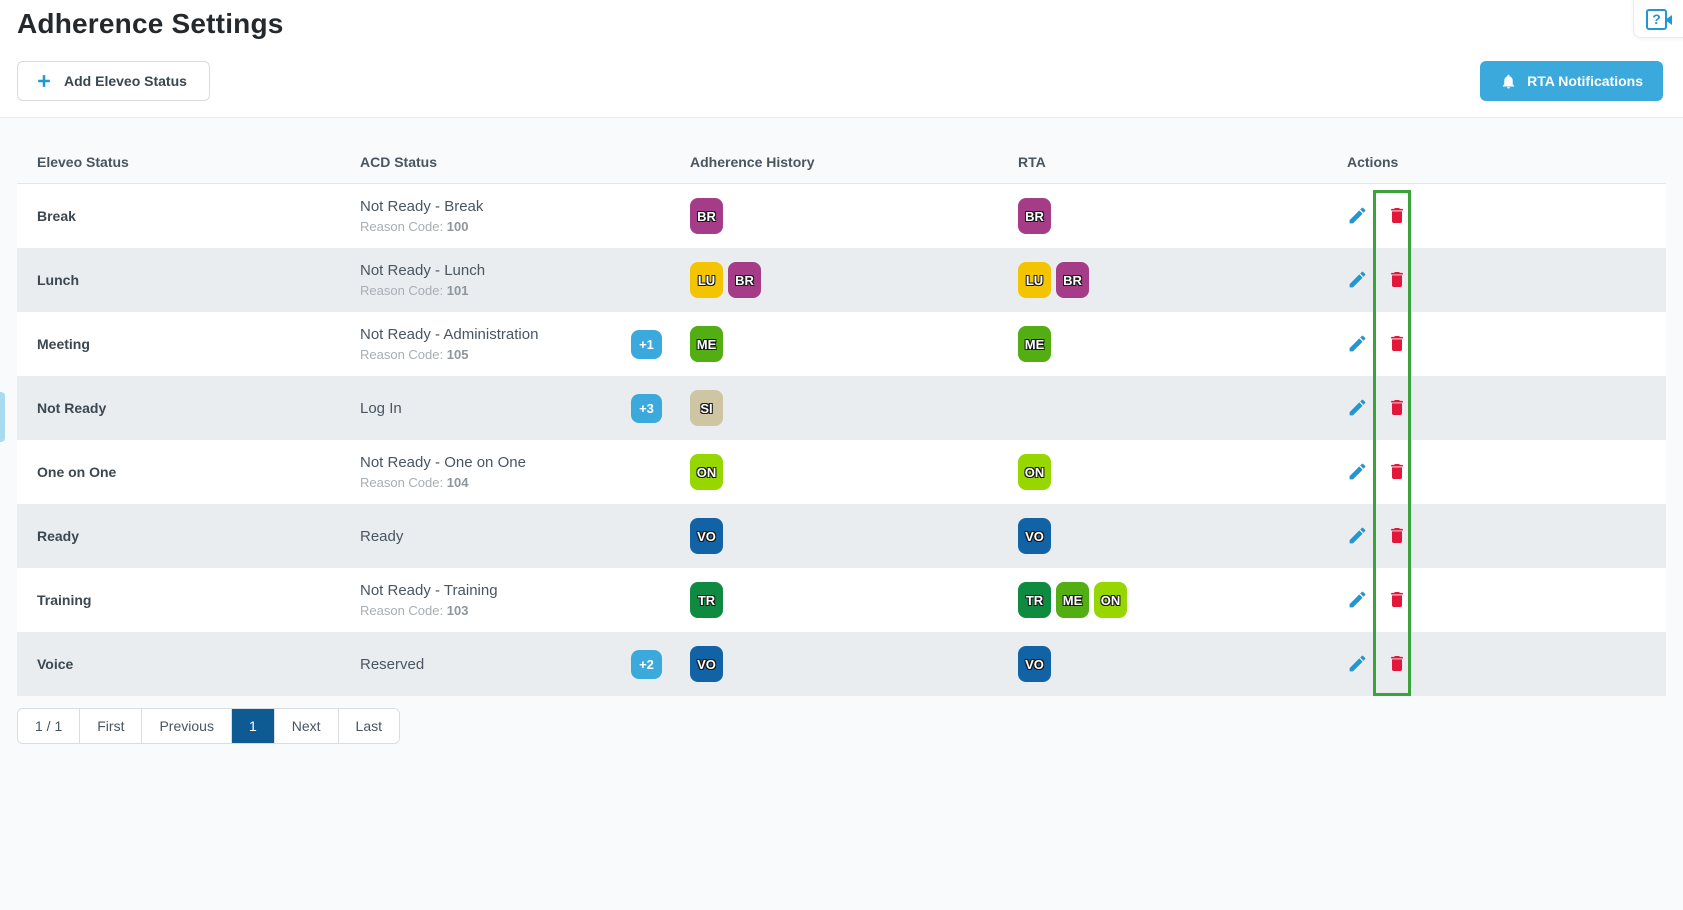 The width and height of the screenshot is (1683, 910). I want to click on header-eleveo-status: Eleveo Status, so click(83, 161).